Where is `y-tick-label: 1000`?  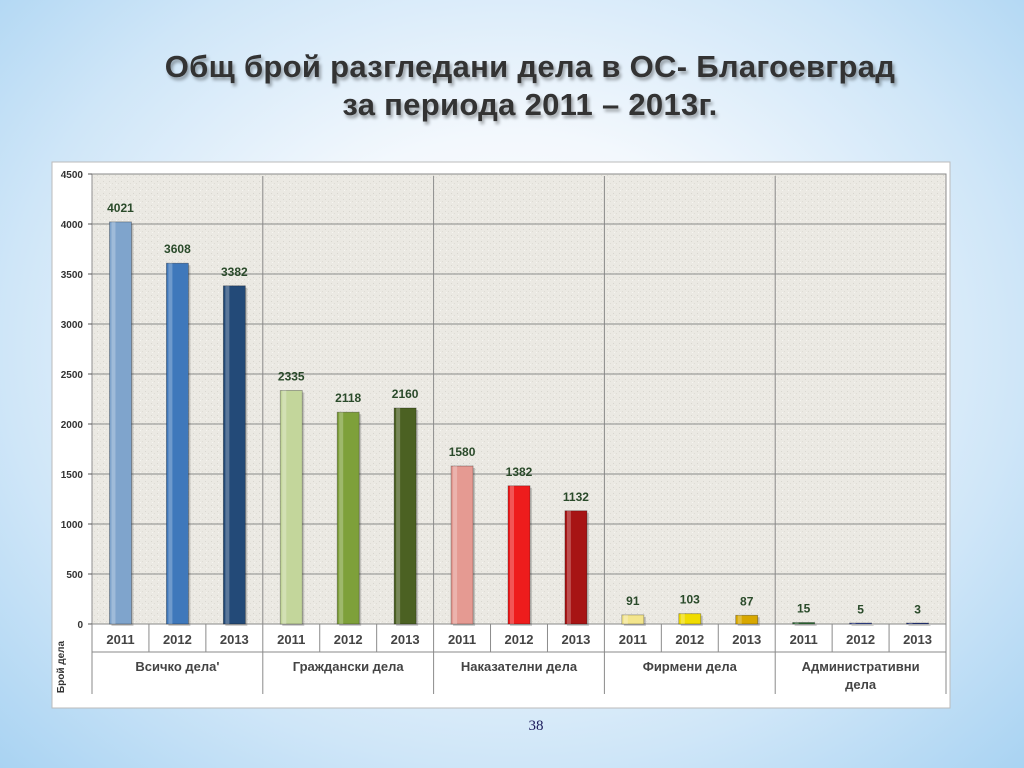
y-tick-label: 1000 is located at coordinates (72, 525).